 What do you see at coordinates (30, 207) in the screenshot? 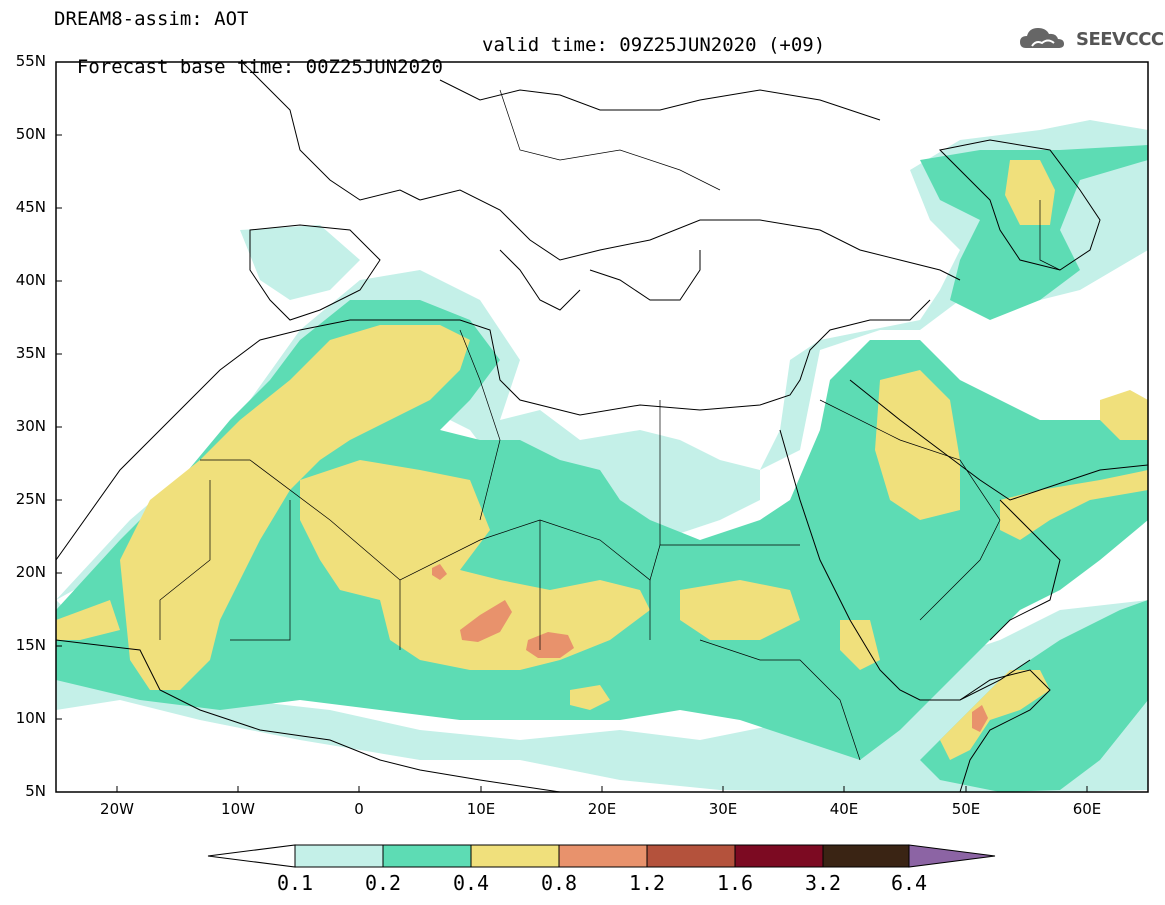
I see `lat-label: 45N` at bounding box center [30, 207].